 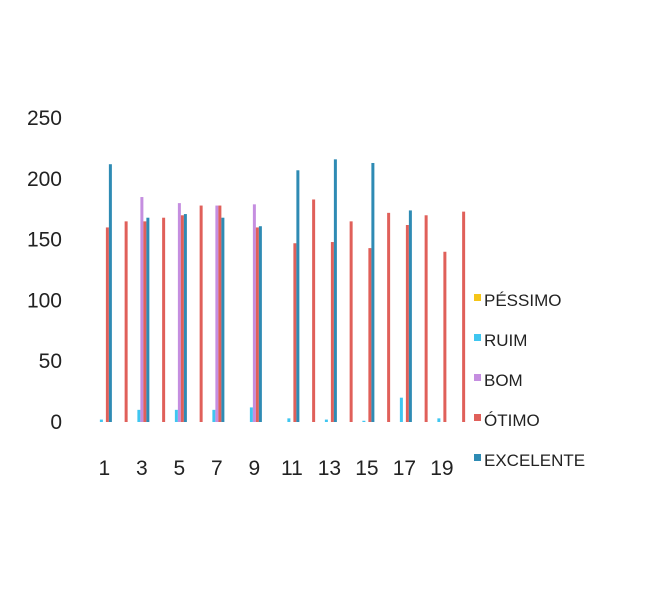 What do you see at coordinates (313, 310) in the screenshot?
I see `bar-ótimo-12` at bounding box center [313, 310].